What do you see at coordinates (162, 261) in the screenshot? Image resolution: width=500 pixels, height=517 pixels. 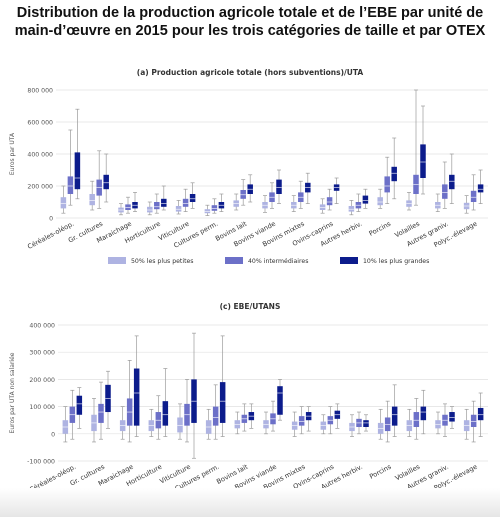 I see `legend-label: 50% les plus petites` at bounding box center [162, 261].